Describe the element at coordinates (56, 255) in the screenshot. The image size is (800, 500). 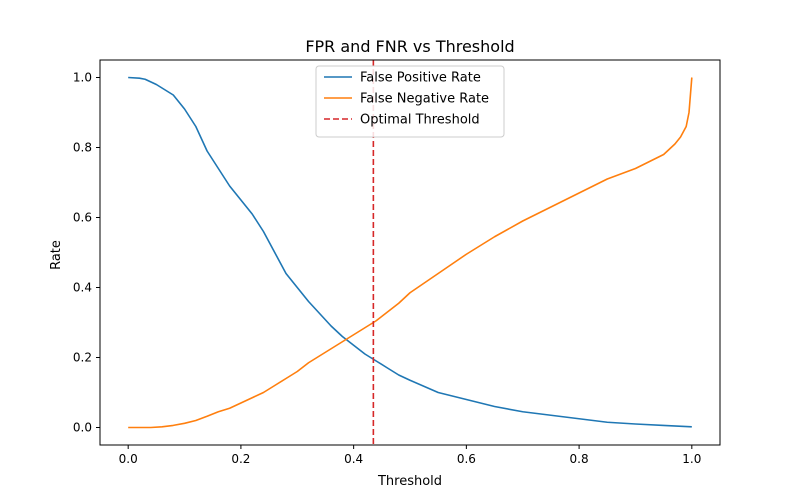
I see `y-axis-label: Rate` at that location.